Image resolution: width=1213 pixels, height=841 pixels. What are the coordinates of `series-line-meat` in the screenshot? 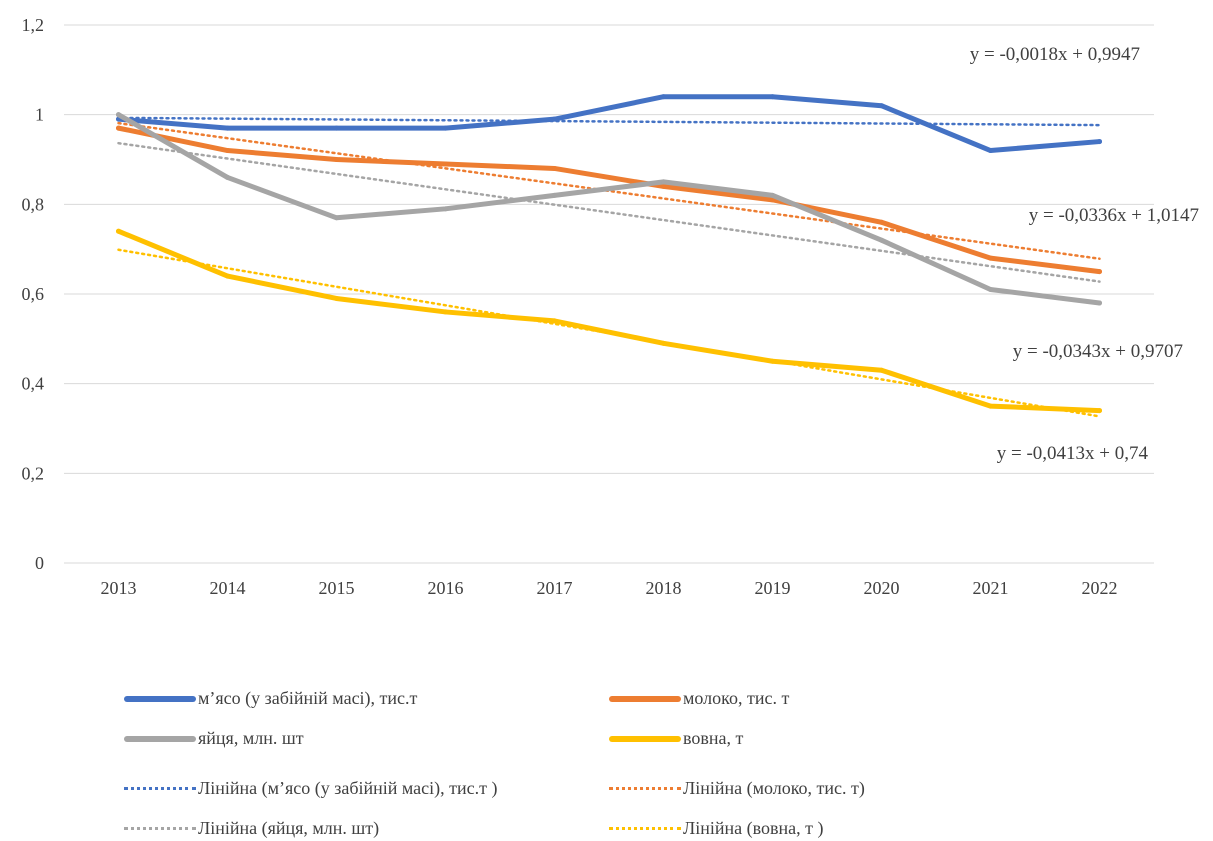 It's located at (609, 124).